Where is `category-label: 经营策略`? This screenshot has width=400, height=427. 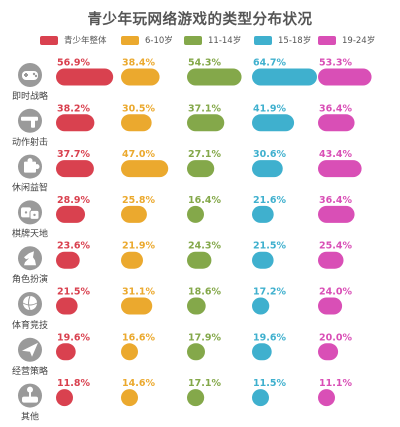 category-label: 经营策略 is located at coordinates (30, 371).